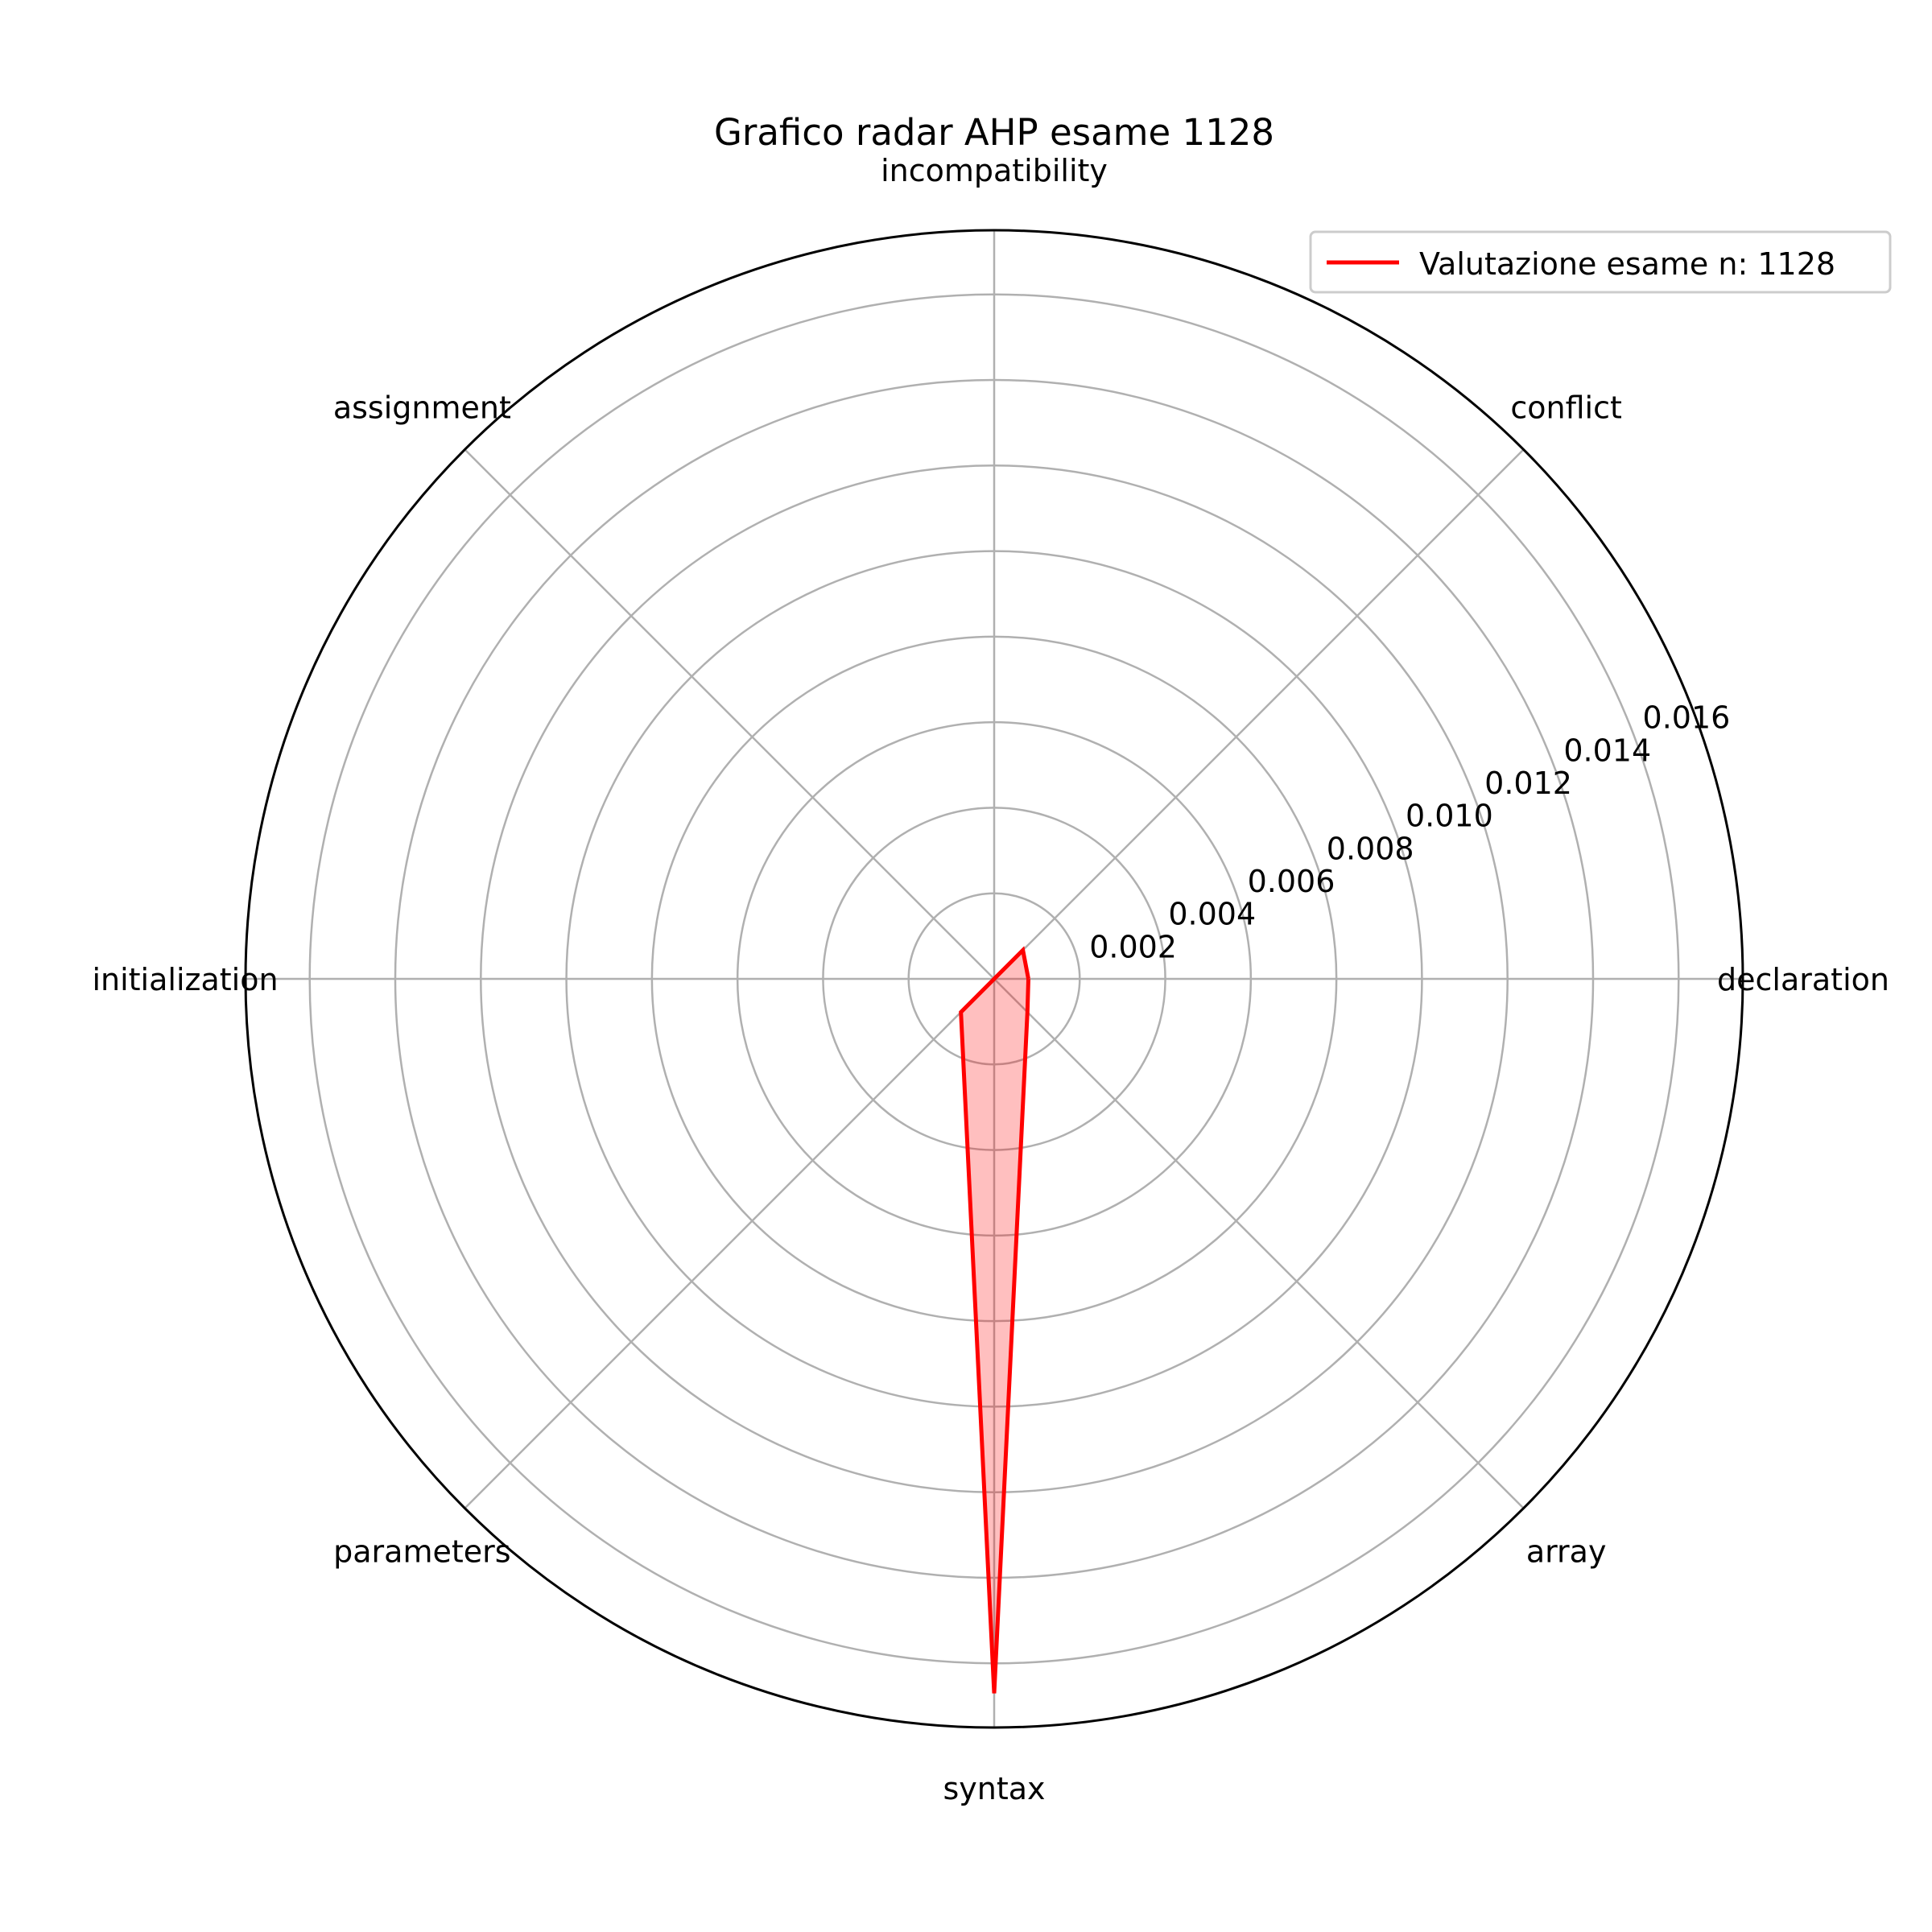  Describe the element at coordinates (994, 170) in the screenshot. I see `axis-label-incompatibility: incompatibility` at that location.